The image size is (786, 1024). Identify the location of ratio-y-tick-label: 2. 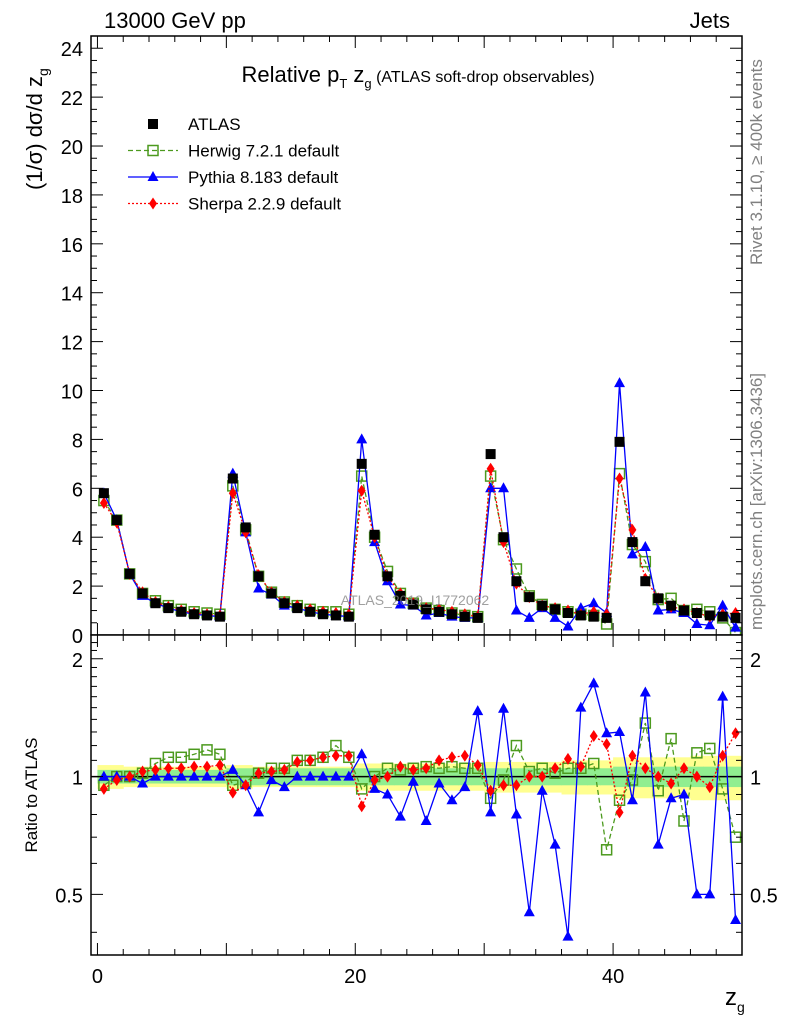
(77, 661).